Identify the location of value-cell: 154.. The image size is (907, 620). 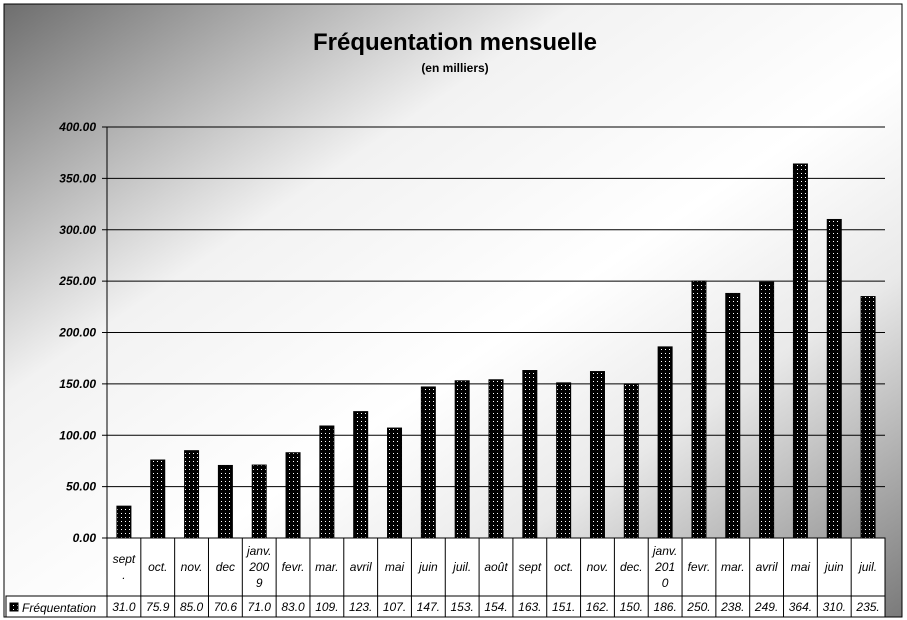
(495, 607).